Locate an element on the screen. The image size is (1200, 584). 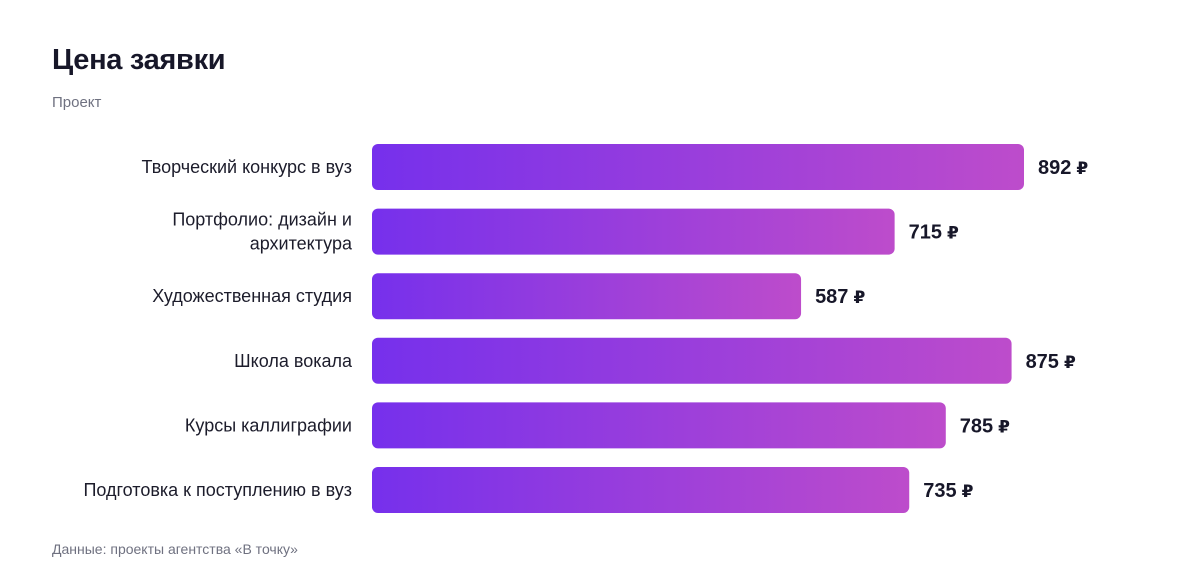
value-label-0: 892 ₽ is located at coordinates (1063, 168).